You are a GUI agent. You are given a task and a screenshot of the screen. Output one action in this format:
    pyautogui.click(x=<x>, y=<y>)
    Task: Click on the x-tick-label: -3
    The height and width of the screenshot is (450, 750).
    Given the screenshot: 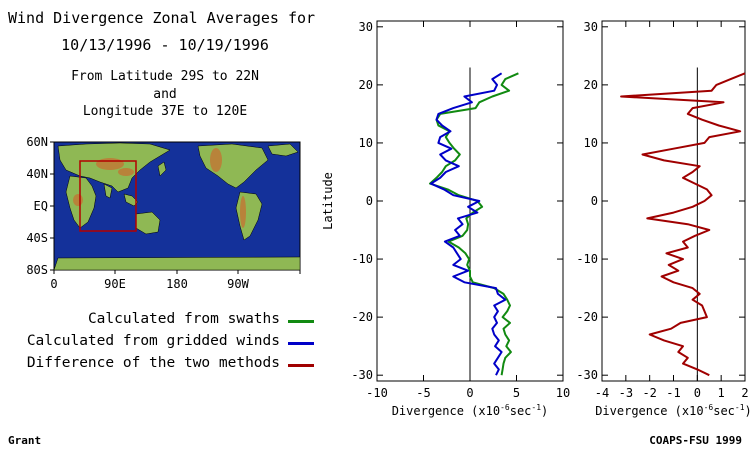 What is the action you would take?
    pyautogui.click(x=626, y=393)
    